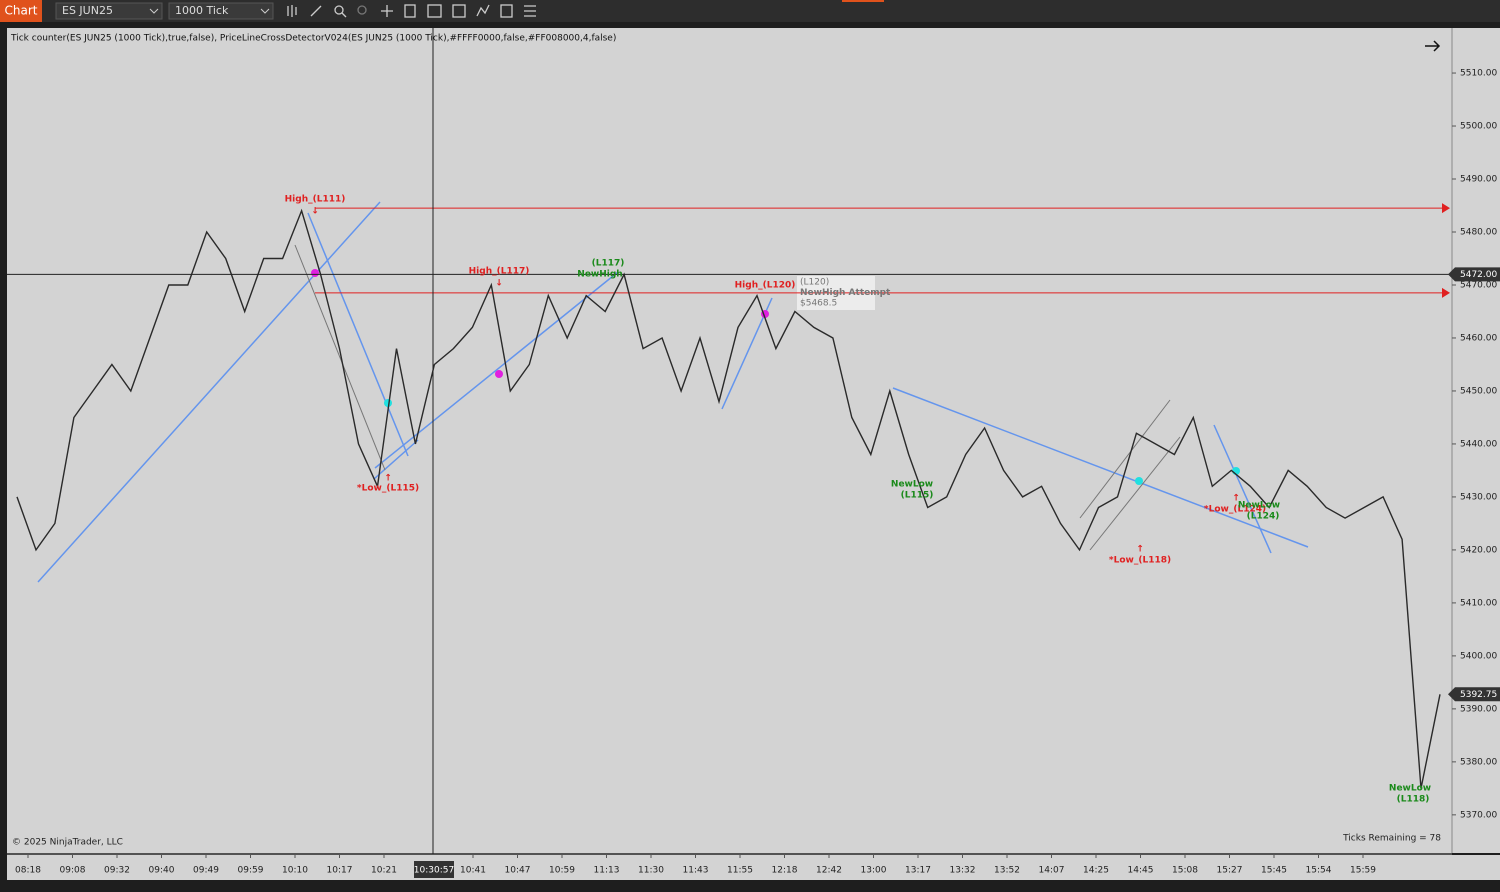 This screenshot has height=892, width=1500. I want to click on toolbar, so click(750, 11).